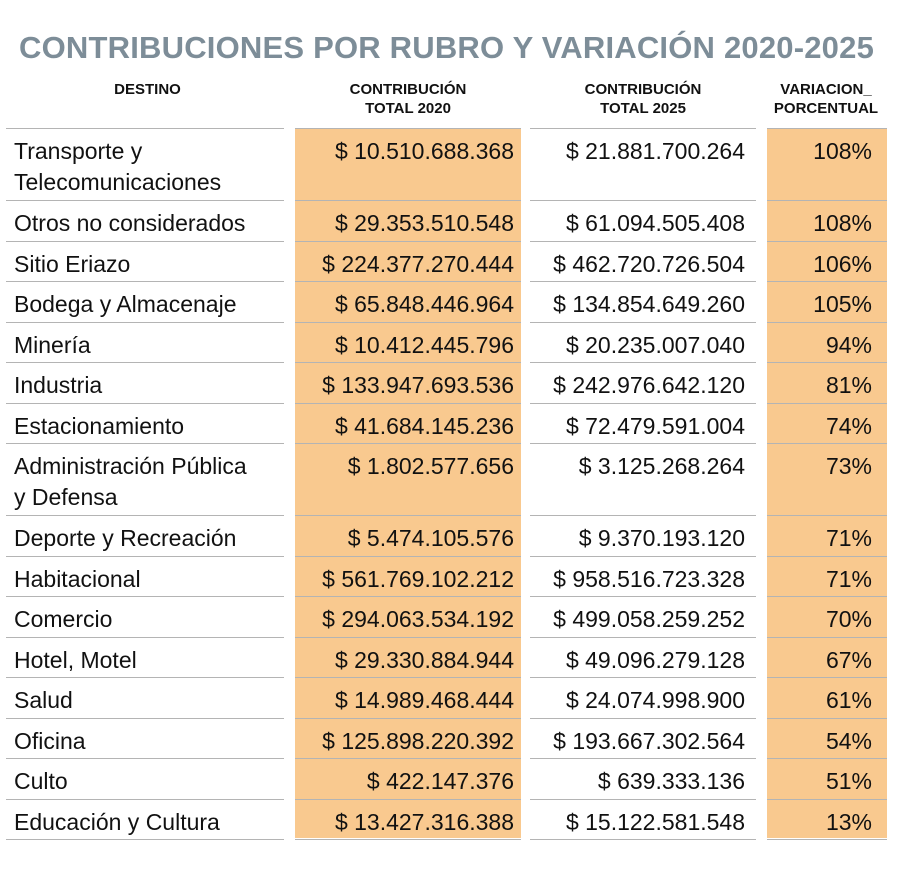  What do you see at coordinates (655, 151) in the screenshot?
I see `row-value-2025: $ 21.881.700.264` at bounding box center [655, 151].